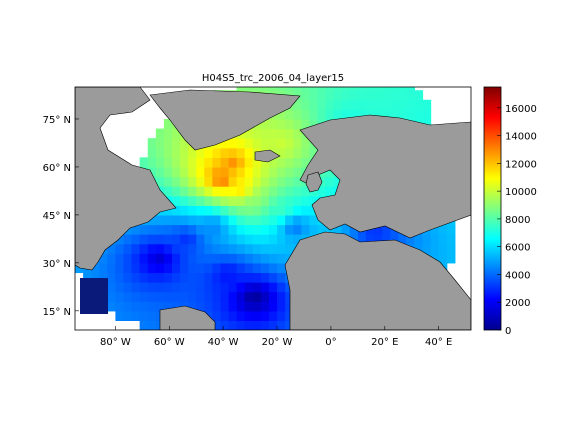  I want to click on land-greenland, so click(225, 120).